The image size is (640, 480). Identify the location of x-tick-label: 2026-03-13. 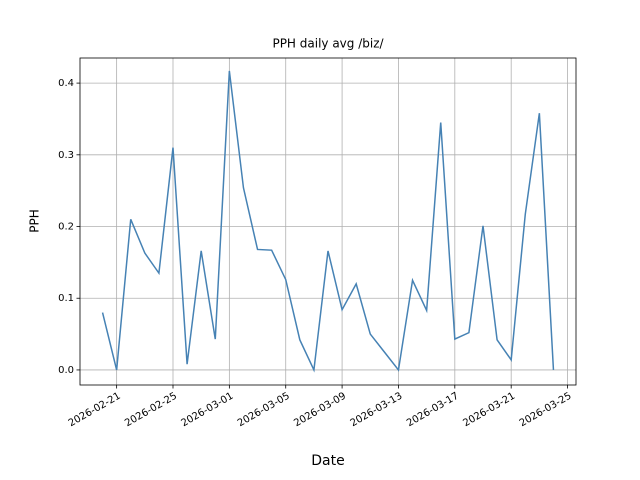
(377, 410).